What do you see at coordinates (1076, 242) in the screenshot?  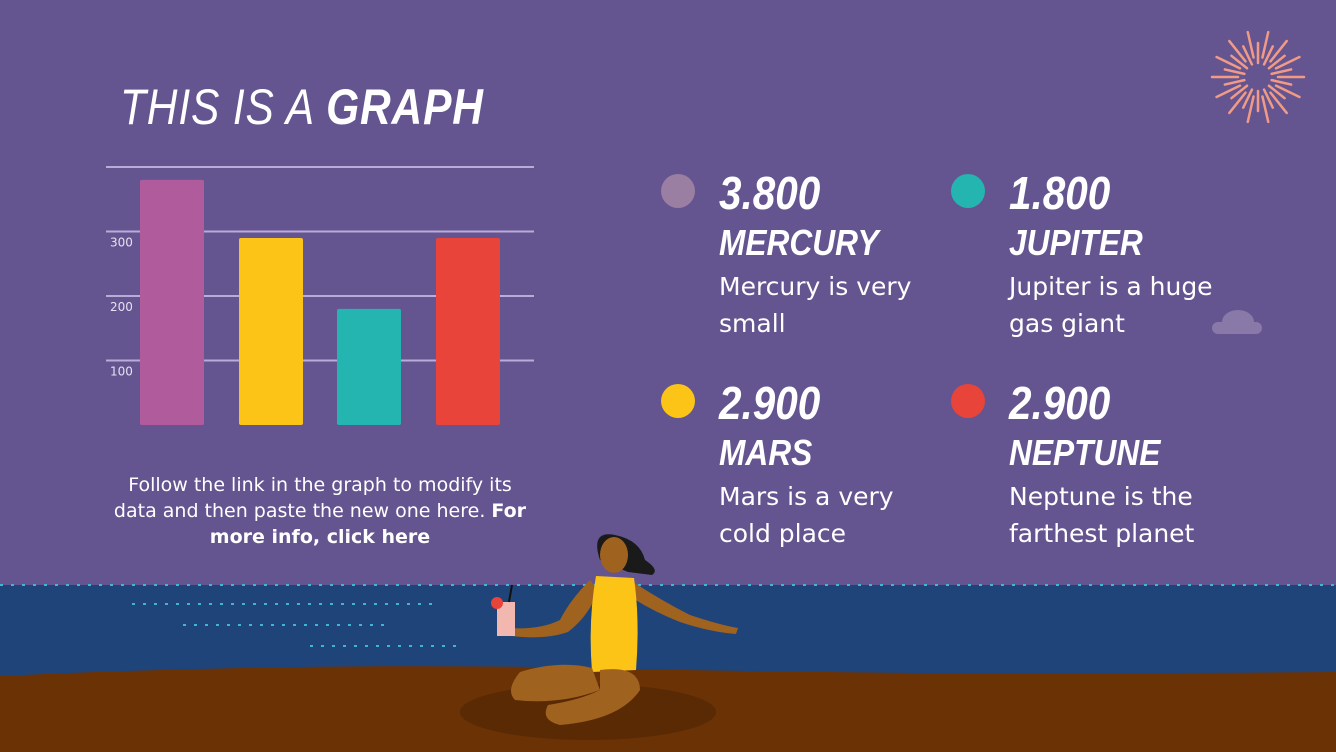 I see `stat-name: JUPITER` at bounding box center [1076, 242].